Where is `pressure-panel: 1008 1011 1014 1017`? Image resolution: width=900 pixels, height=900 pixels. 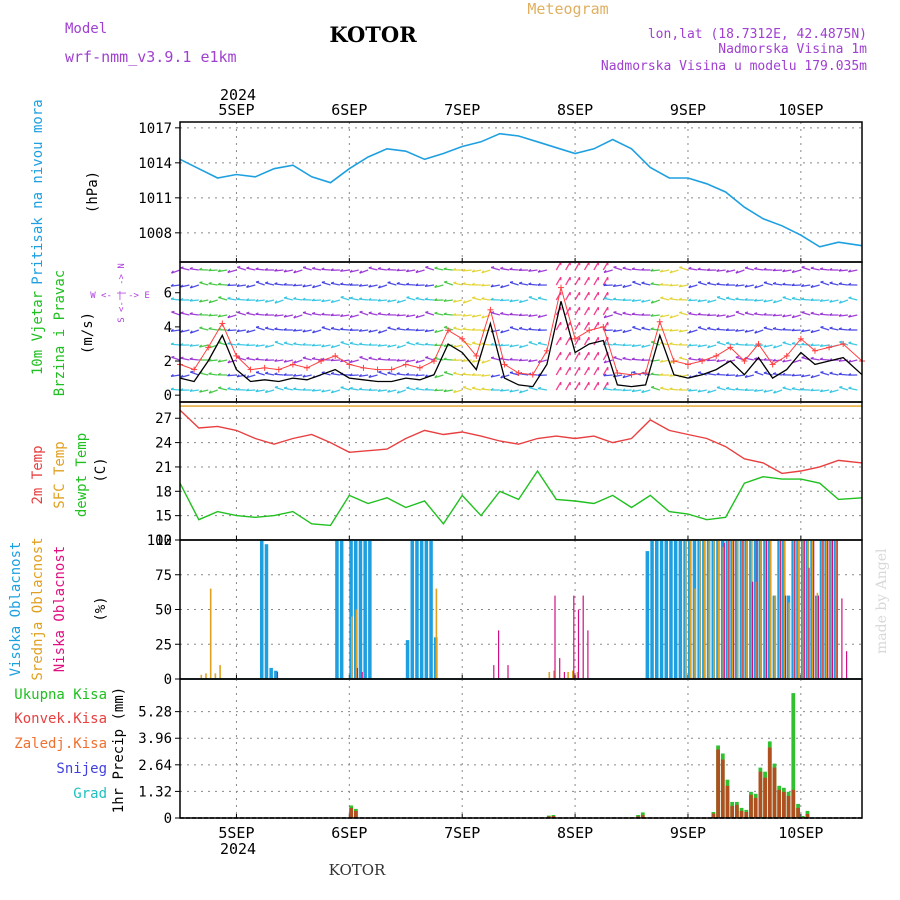
pressure-panel: 1008 1011 1014 1017 is located at coordinates (500, 192).